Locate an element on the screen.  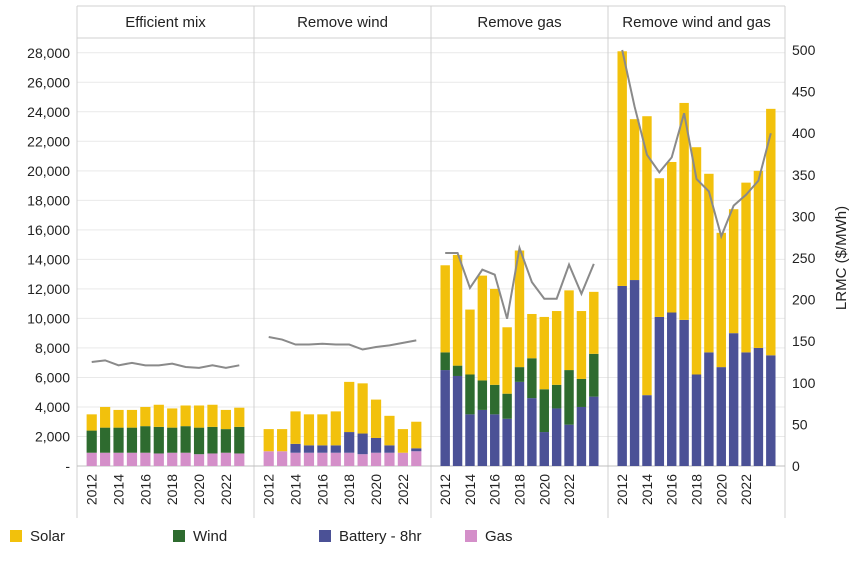
y-left-tick-10000: 10,000 is located at coordinates (48, 318).